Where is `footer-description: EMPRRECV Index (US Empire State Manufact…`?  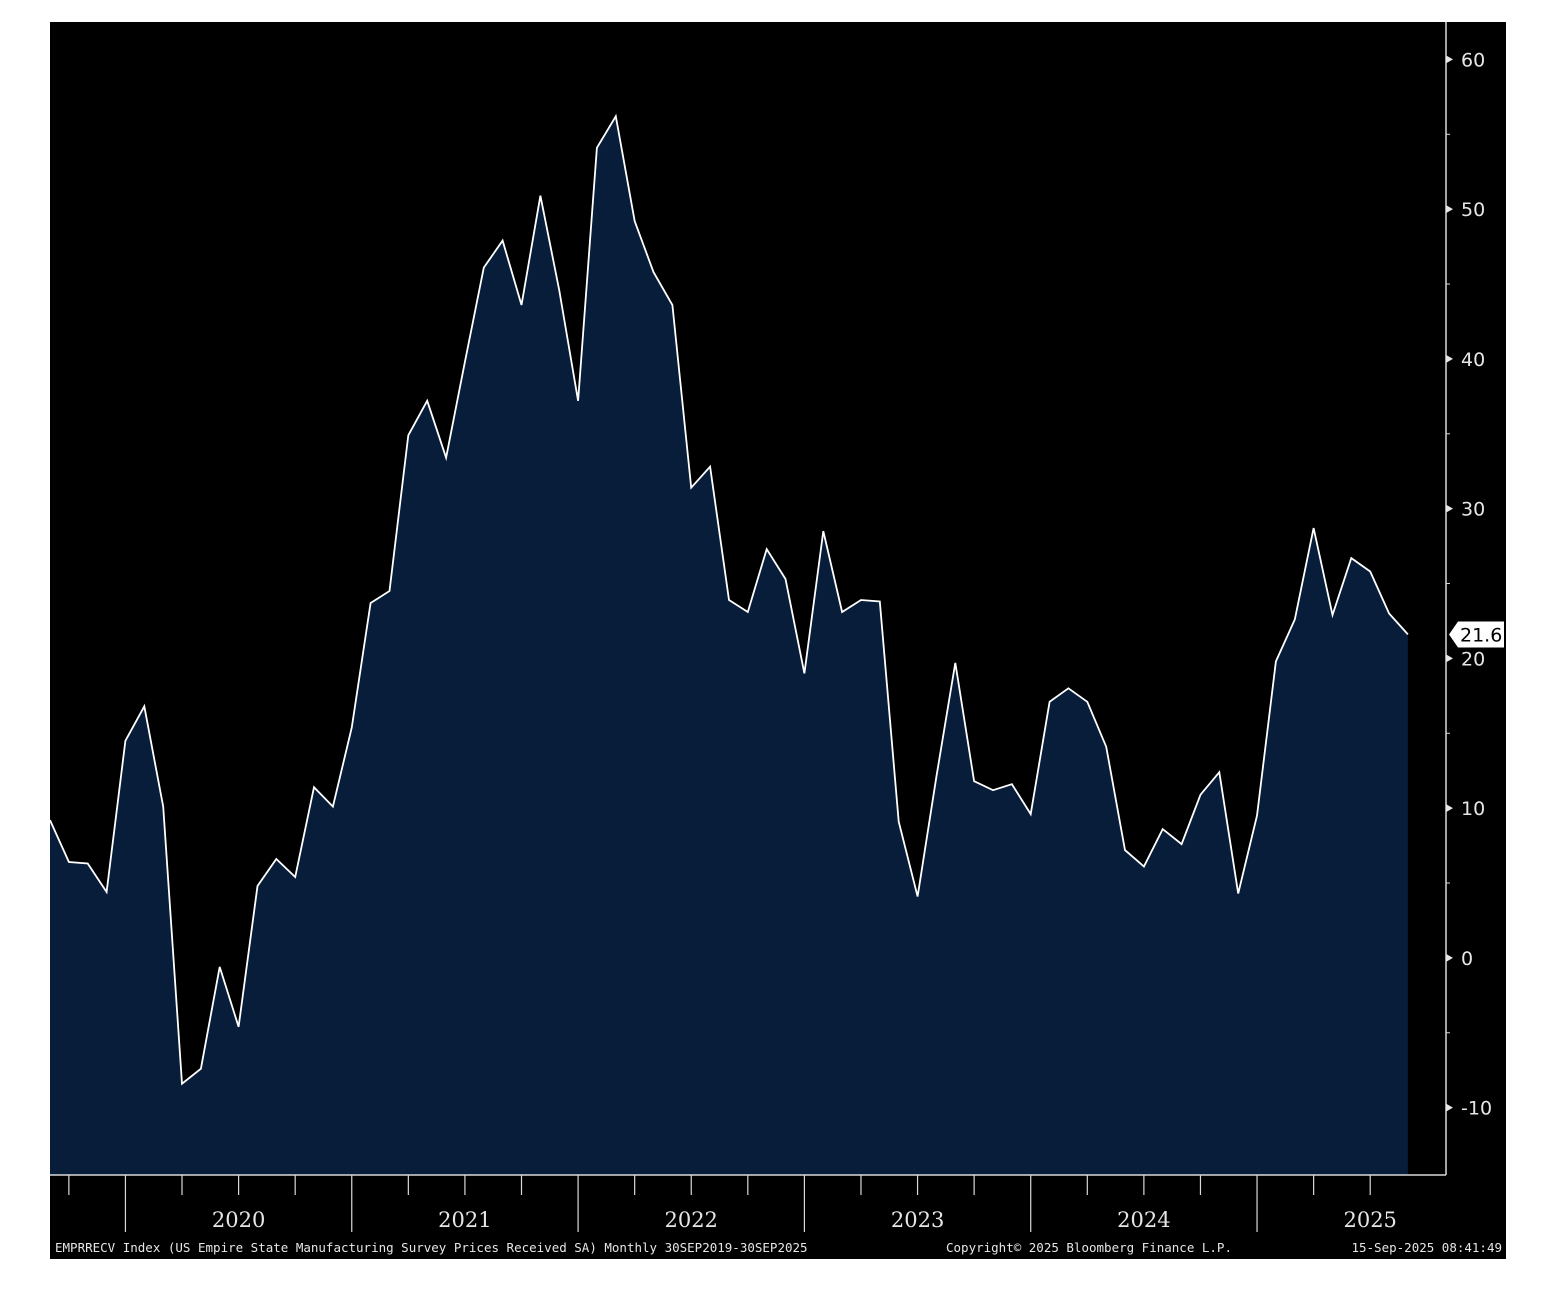
footer-description: EMPRRECV Index (US Empire State Manufact… is located at coordinates (431, 1247).